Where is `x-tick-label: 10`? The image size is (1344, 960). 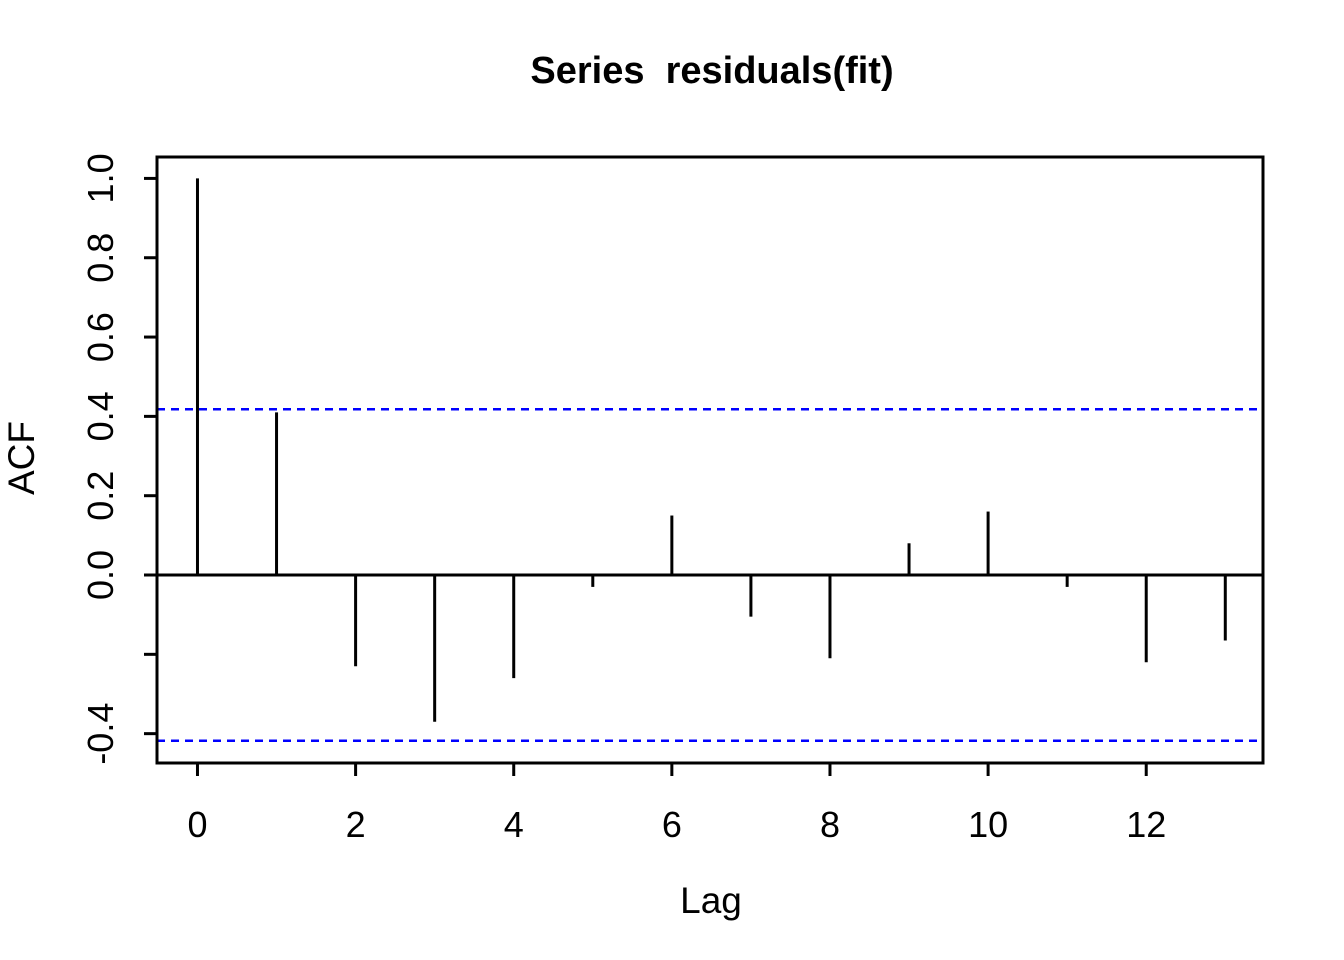
x-tick-label: 10 is located at coordinates (988, 824).